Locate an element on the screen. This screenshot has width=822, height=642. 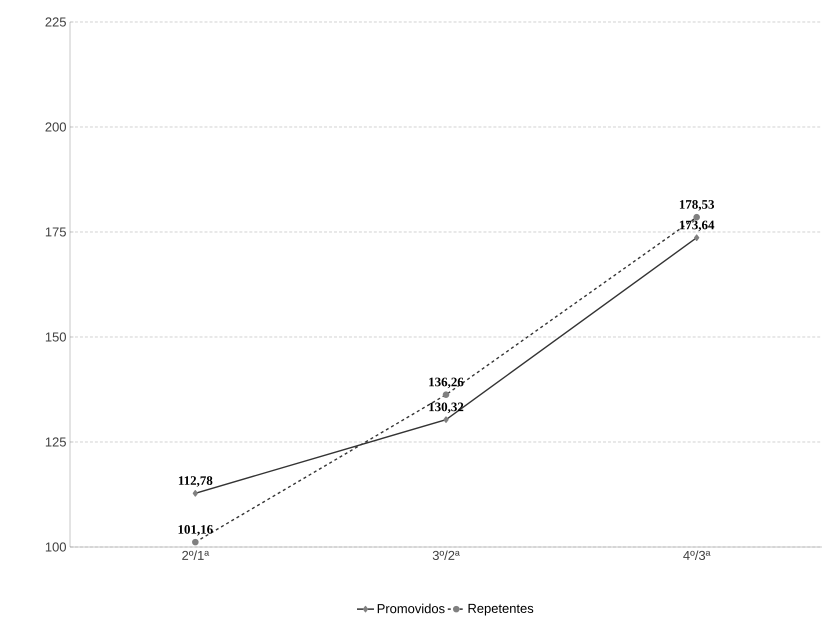
y-tick-label: 225 is located at coordinates (56, 22).